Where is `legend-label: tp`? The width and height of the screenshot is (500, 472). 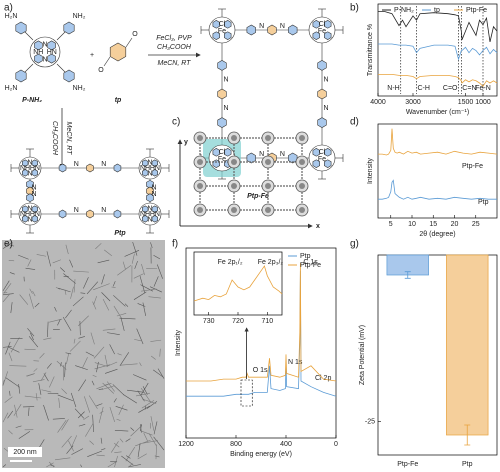 legend-label: tp is located at coordinates (437, 10).